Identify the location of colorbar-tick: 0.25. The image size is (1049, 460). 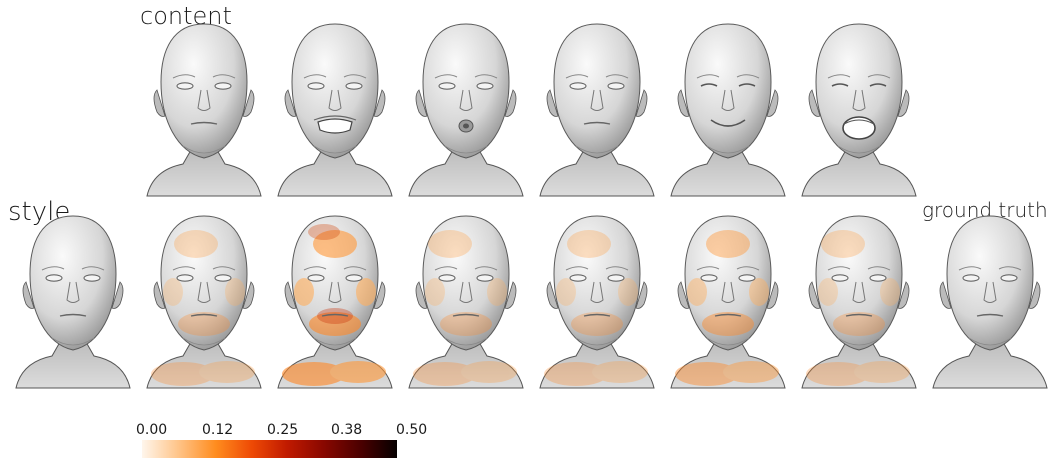
(283, 430).